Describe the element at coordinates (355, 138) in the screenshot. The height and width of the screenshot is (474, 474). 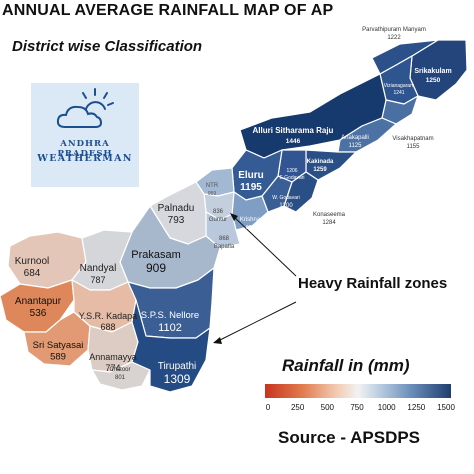
I see `district-name-anakapalli: Anakapalli` at that location.